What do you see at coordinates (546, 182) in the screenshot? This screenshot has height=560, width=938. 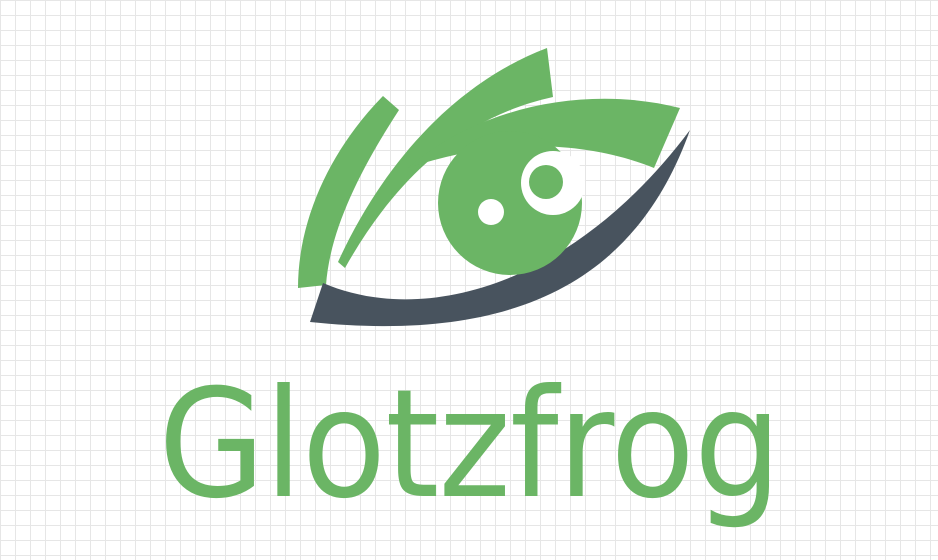 I see `eye-pupil` at bounding box center [546, 182].